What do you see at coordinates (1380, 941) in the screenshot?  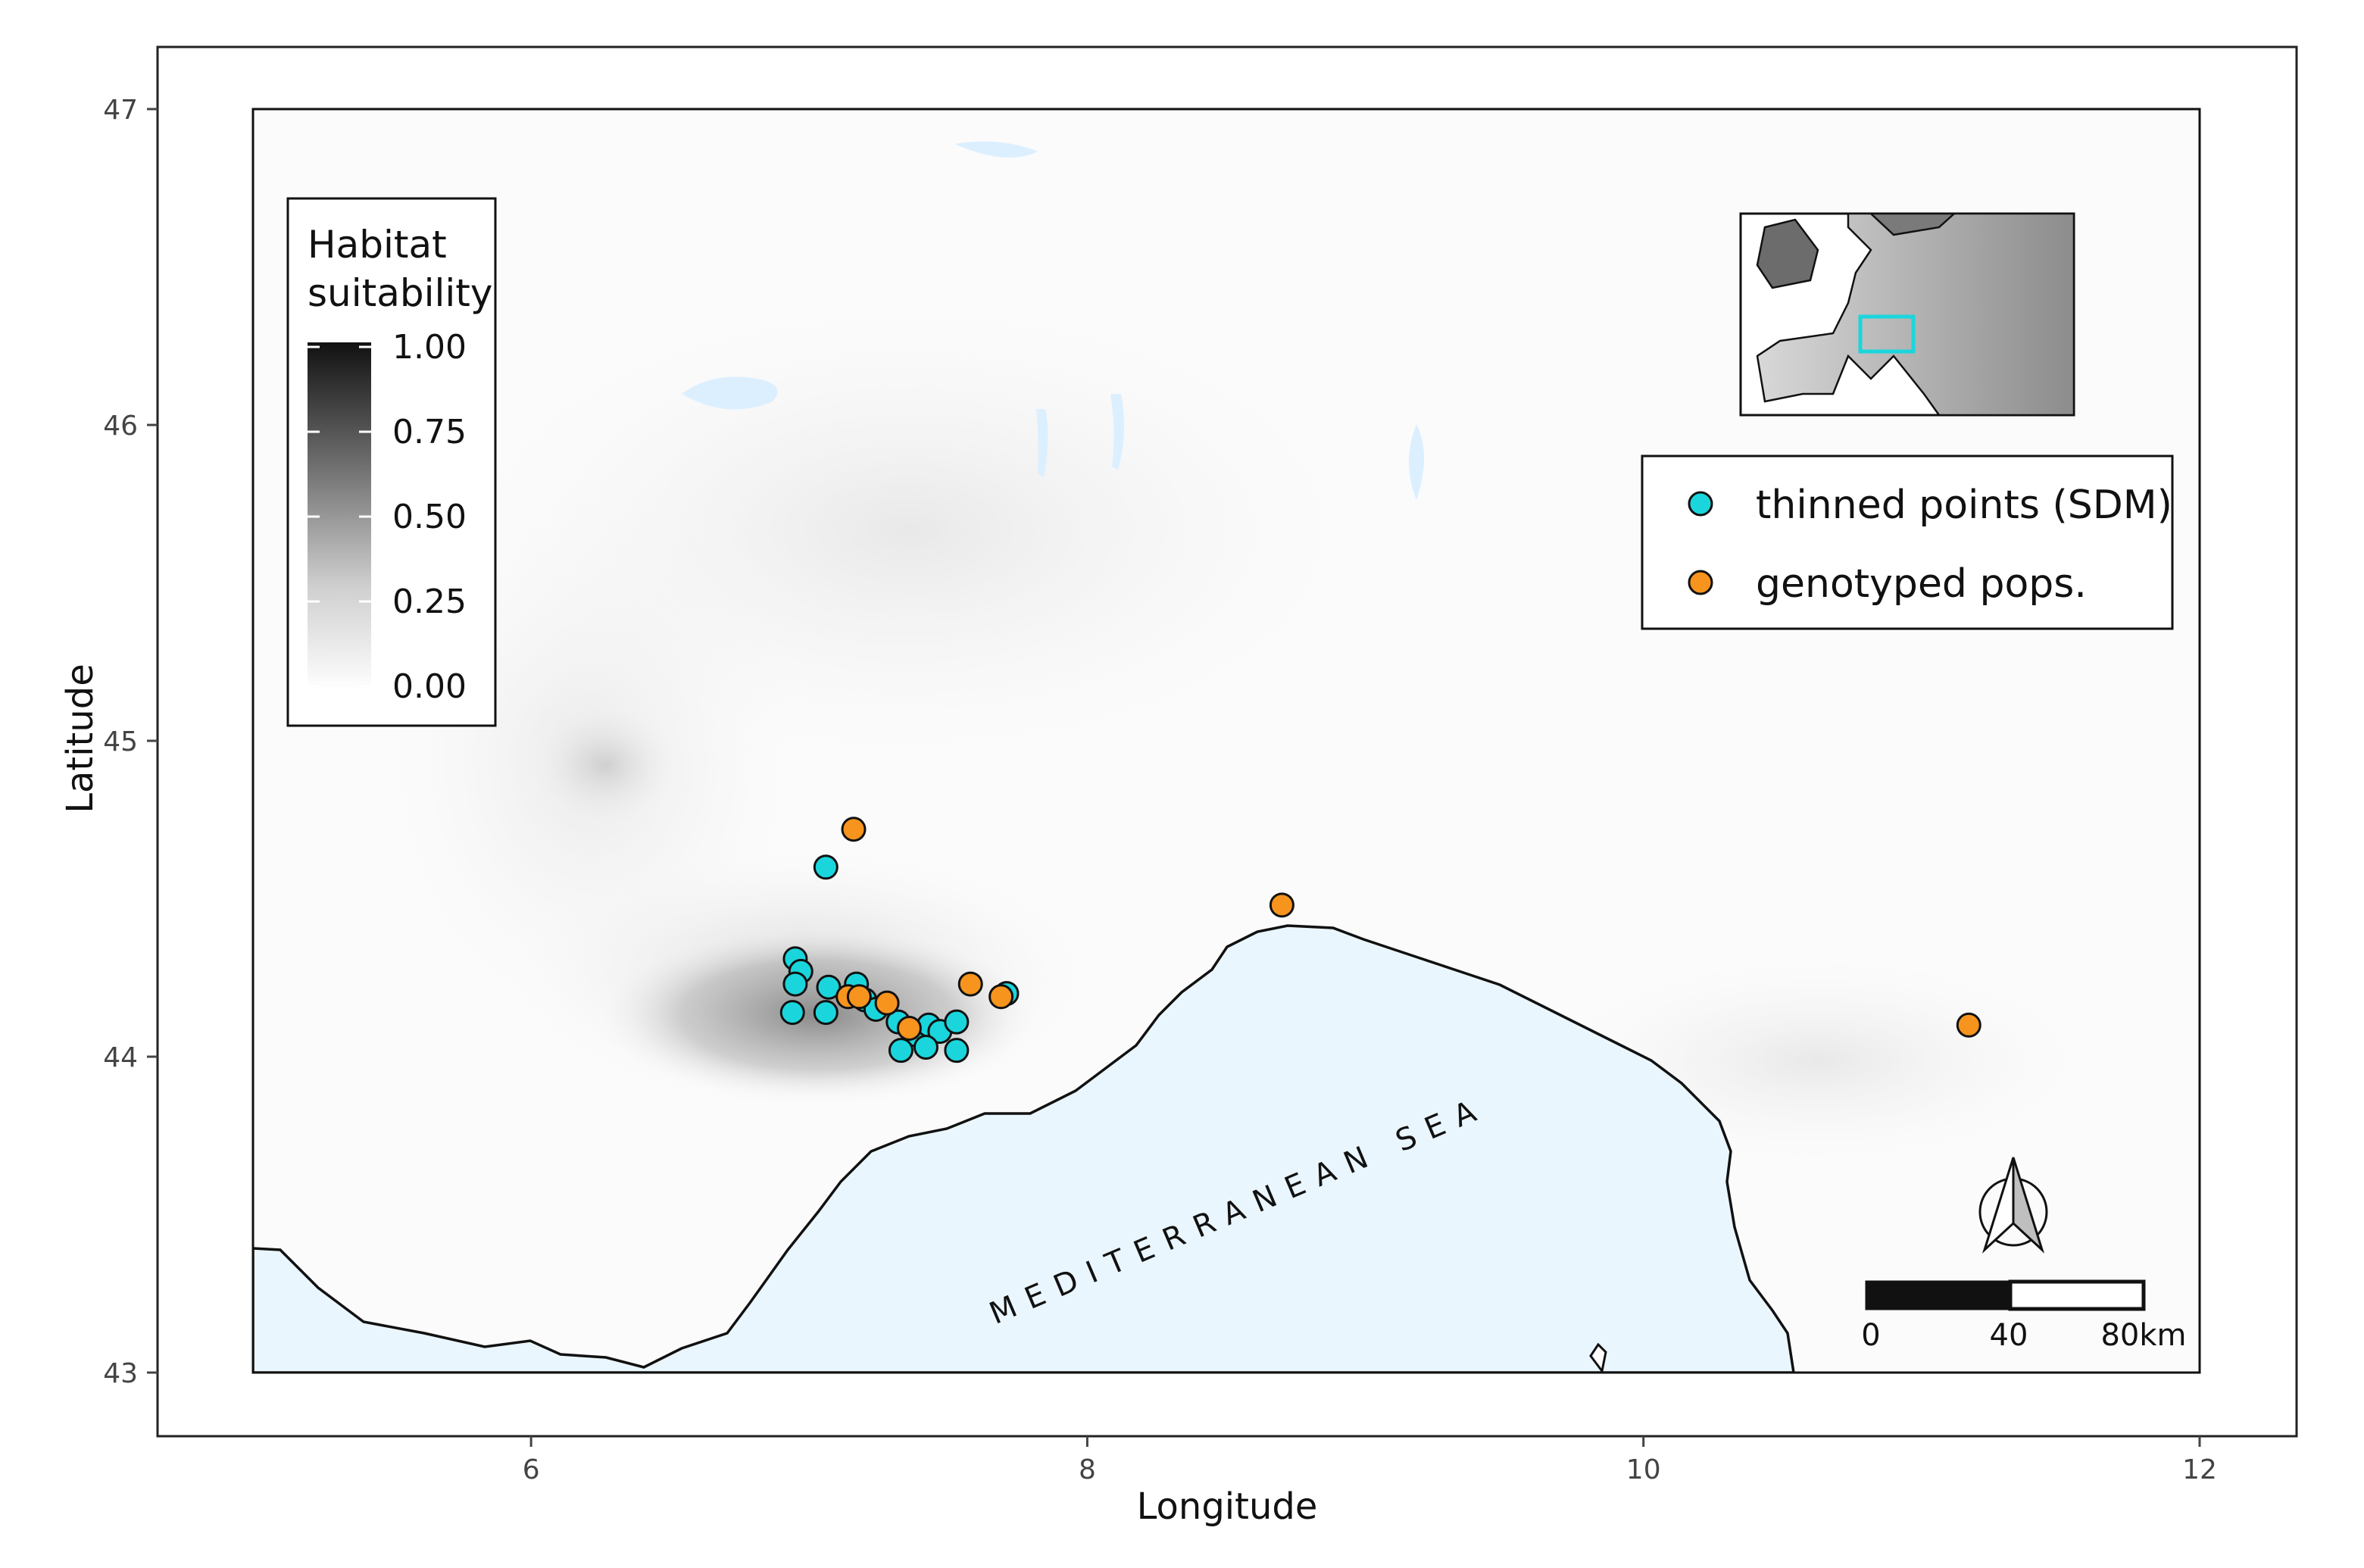 I see `occurrence-points` at bounding box center [1380, 941].